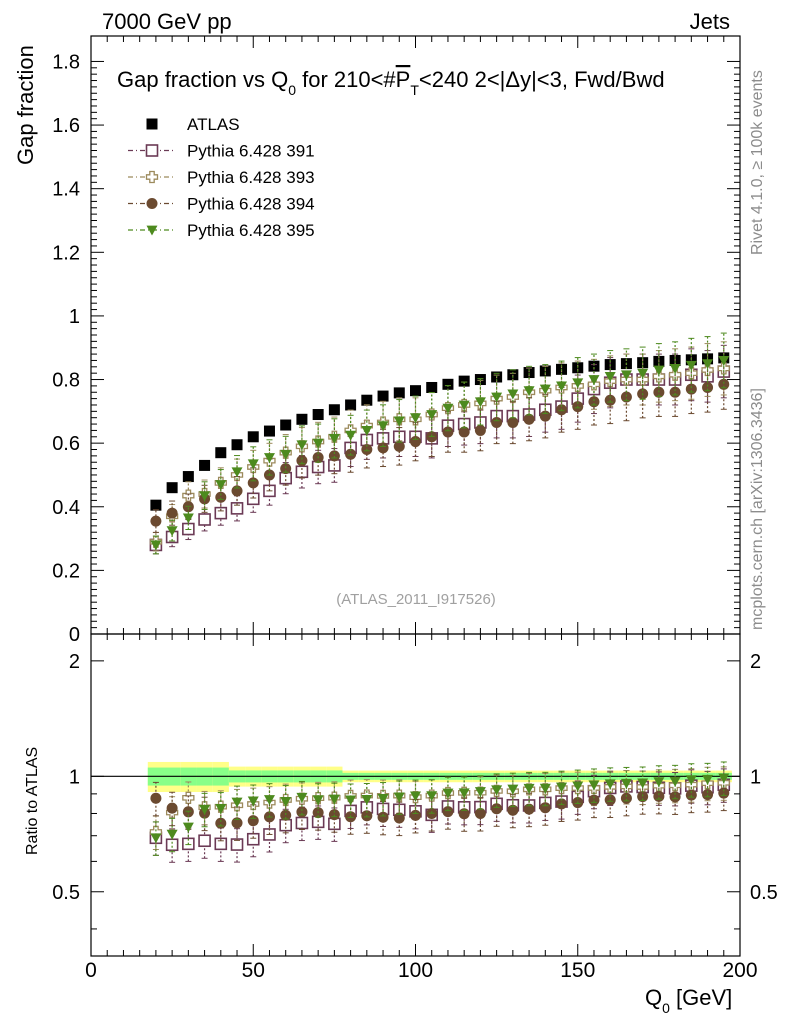 The image size is (786, 1024). What do you see at coordinates (66, 893) in the screenshot?
I see `ratio-y-tick-label: 0.5` at bounding box center [66, 893].